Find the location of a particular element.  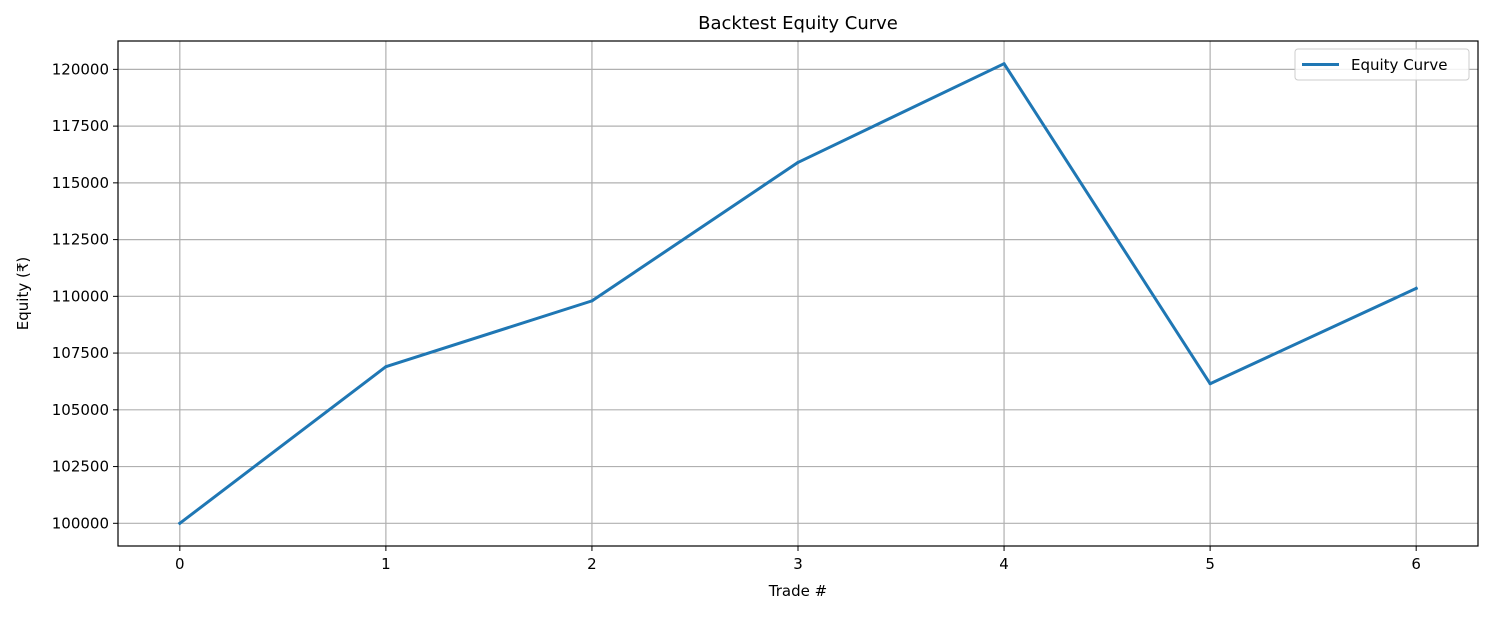

x-tick-label: 2 is located at coordinates (592, 564).